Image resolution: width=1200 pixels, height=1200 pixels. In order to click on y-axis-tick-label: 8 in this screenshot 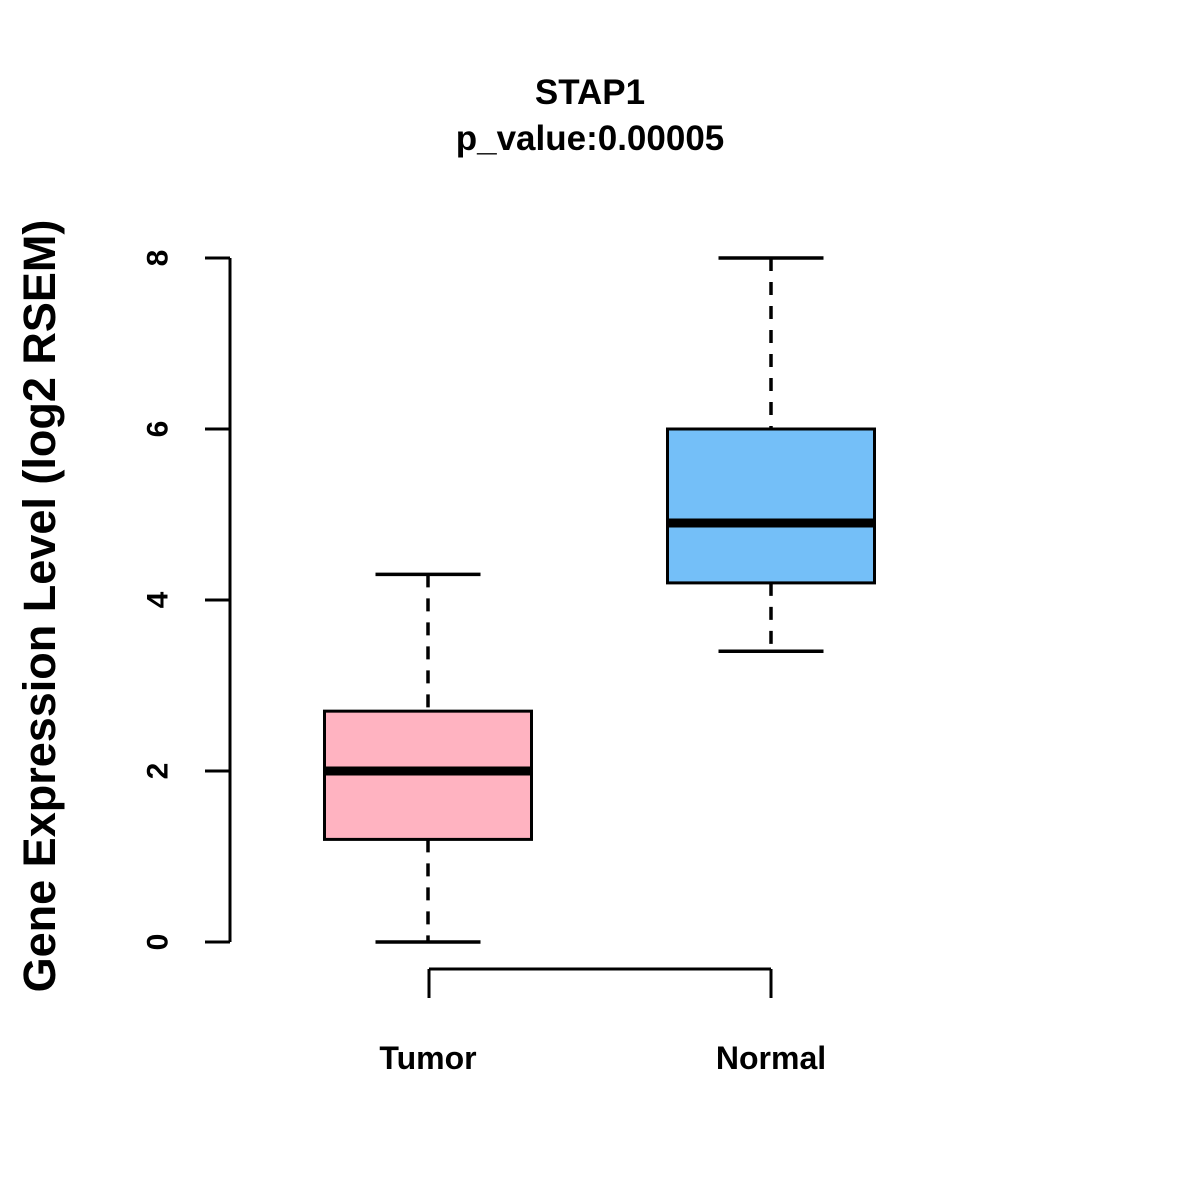, I will do `click(158, 258)`.